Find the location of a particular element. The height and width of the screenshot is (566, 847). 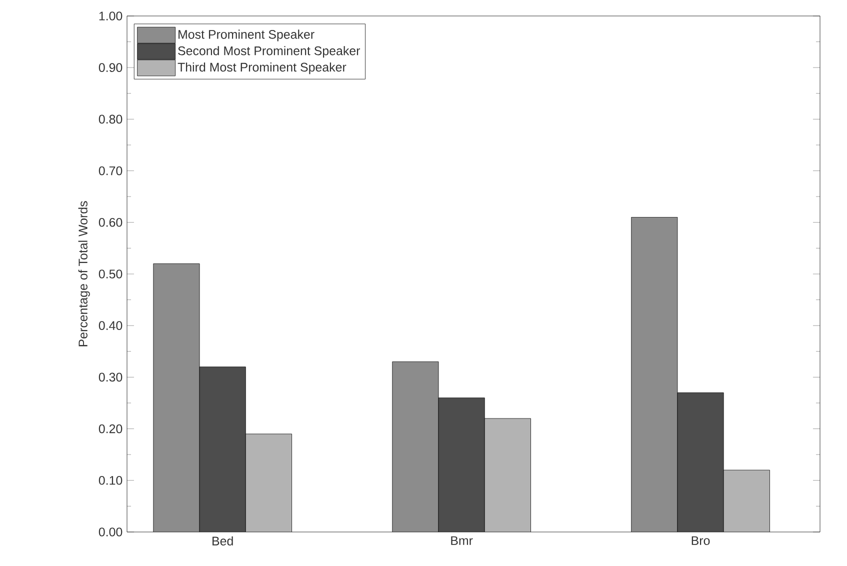

x-tick-label: Bmr is located at coordinates (462, 540).